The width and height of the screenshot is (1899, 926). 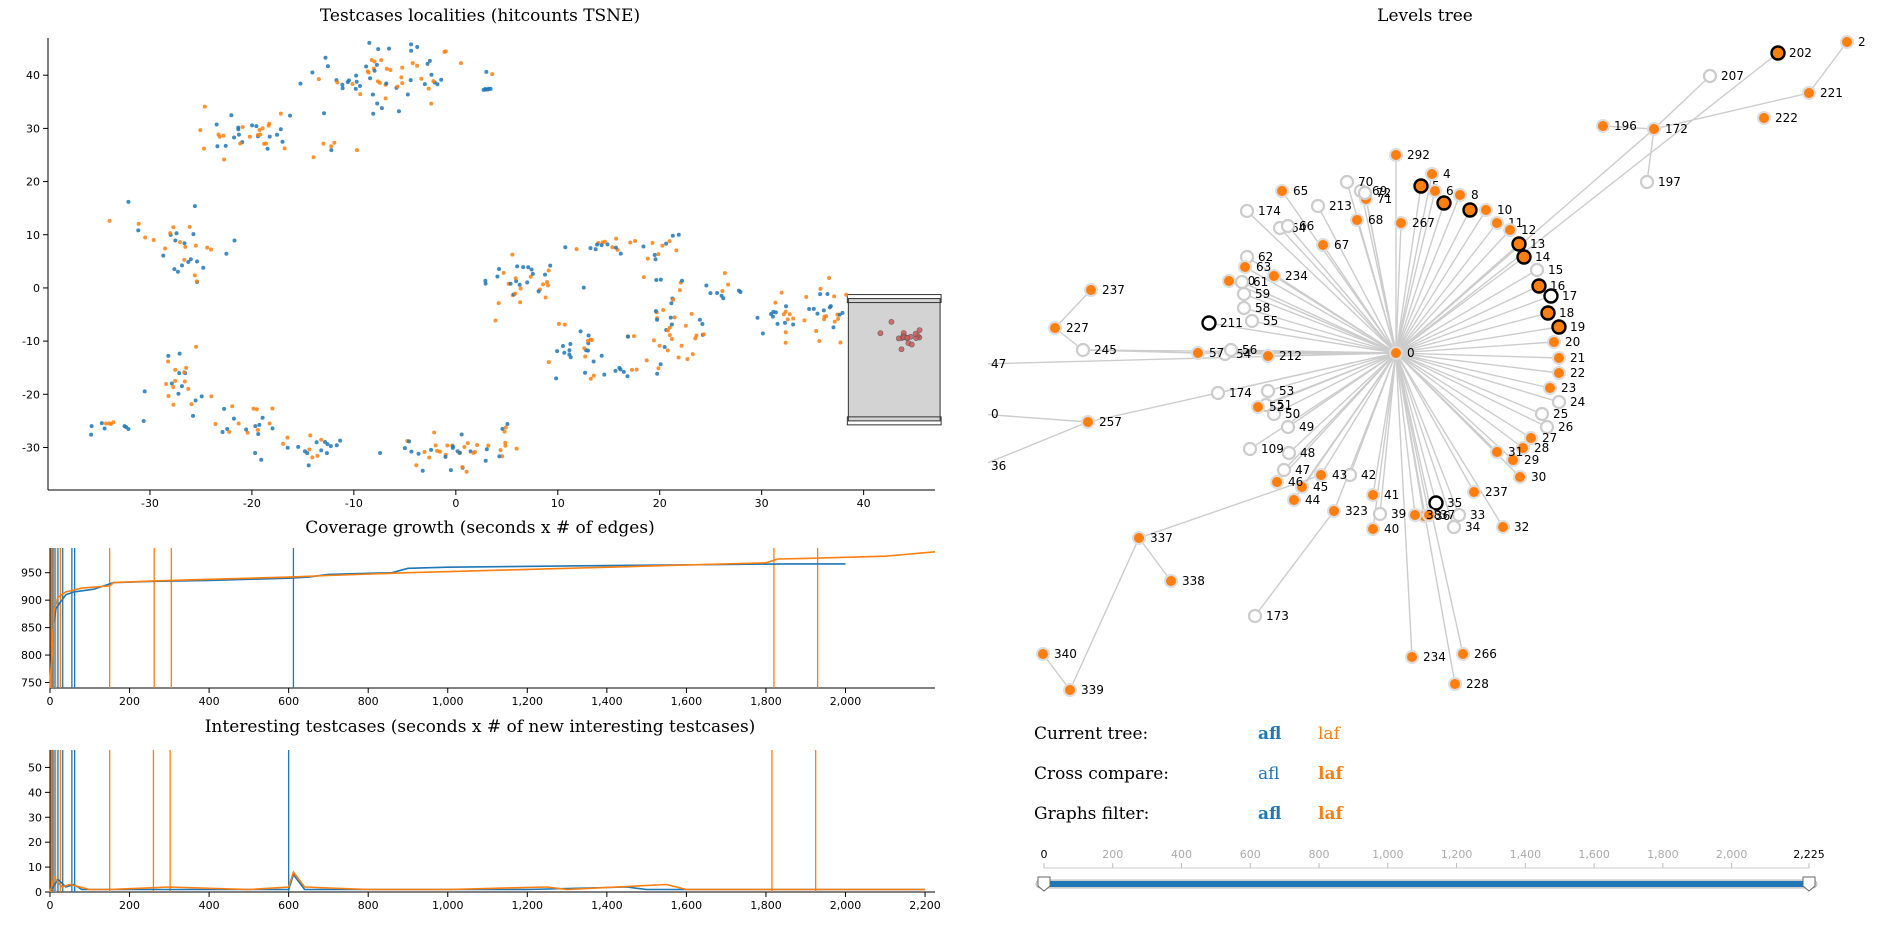 What do you see at coordinates (1330, 814) in the screenshot?
I see `graphs-filter-laf-toggle: laf` at bounding box center [1330, 814].